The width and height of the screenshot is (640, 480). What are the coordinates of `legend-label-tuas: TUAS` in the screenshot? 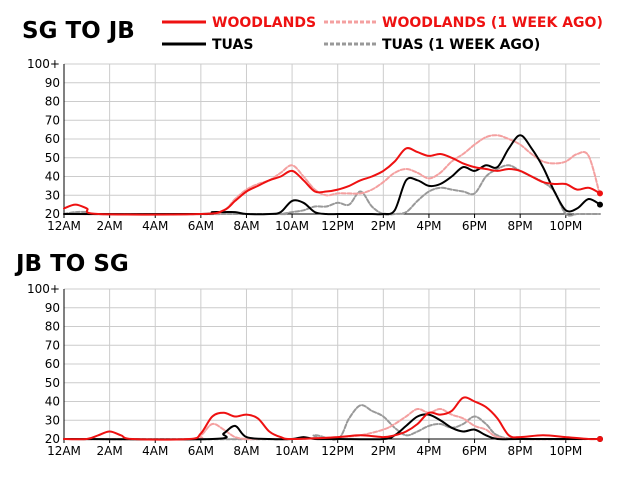 It's located at (232, 45).